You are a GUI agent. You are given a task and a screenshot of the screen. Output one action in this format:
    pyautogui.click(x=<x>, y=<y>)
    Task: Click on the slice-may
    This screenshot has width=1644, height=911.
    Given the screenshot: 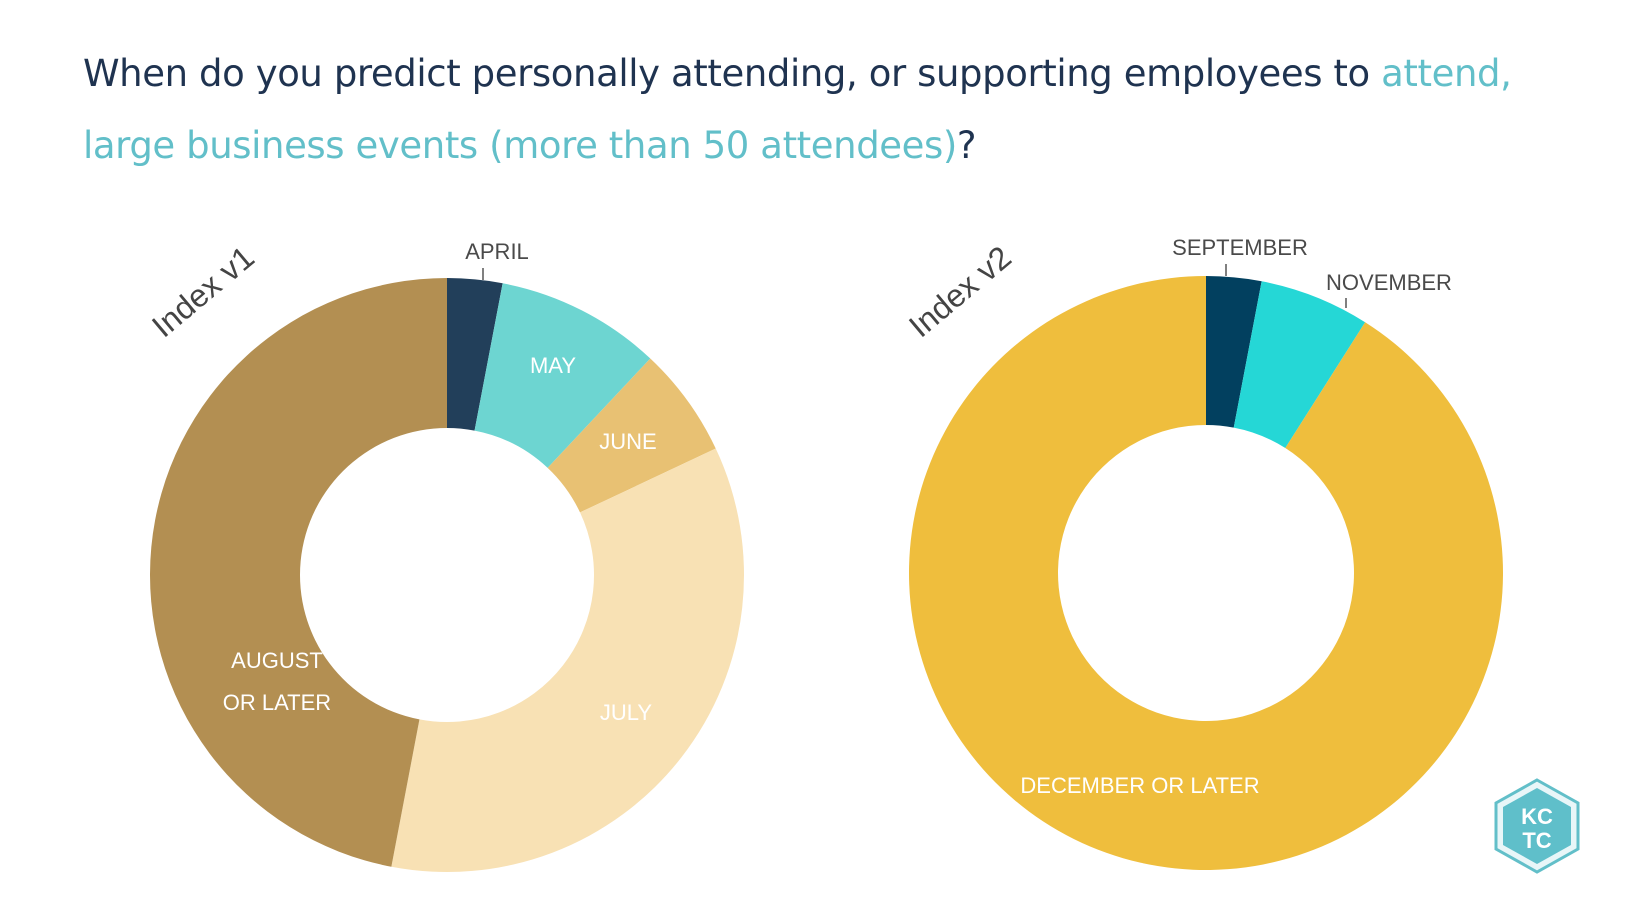 What is the action you would take?
    pyautogui.click(x=562, y=375)
    